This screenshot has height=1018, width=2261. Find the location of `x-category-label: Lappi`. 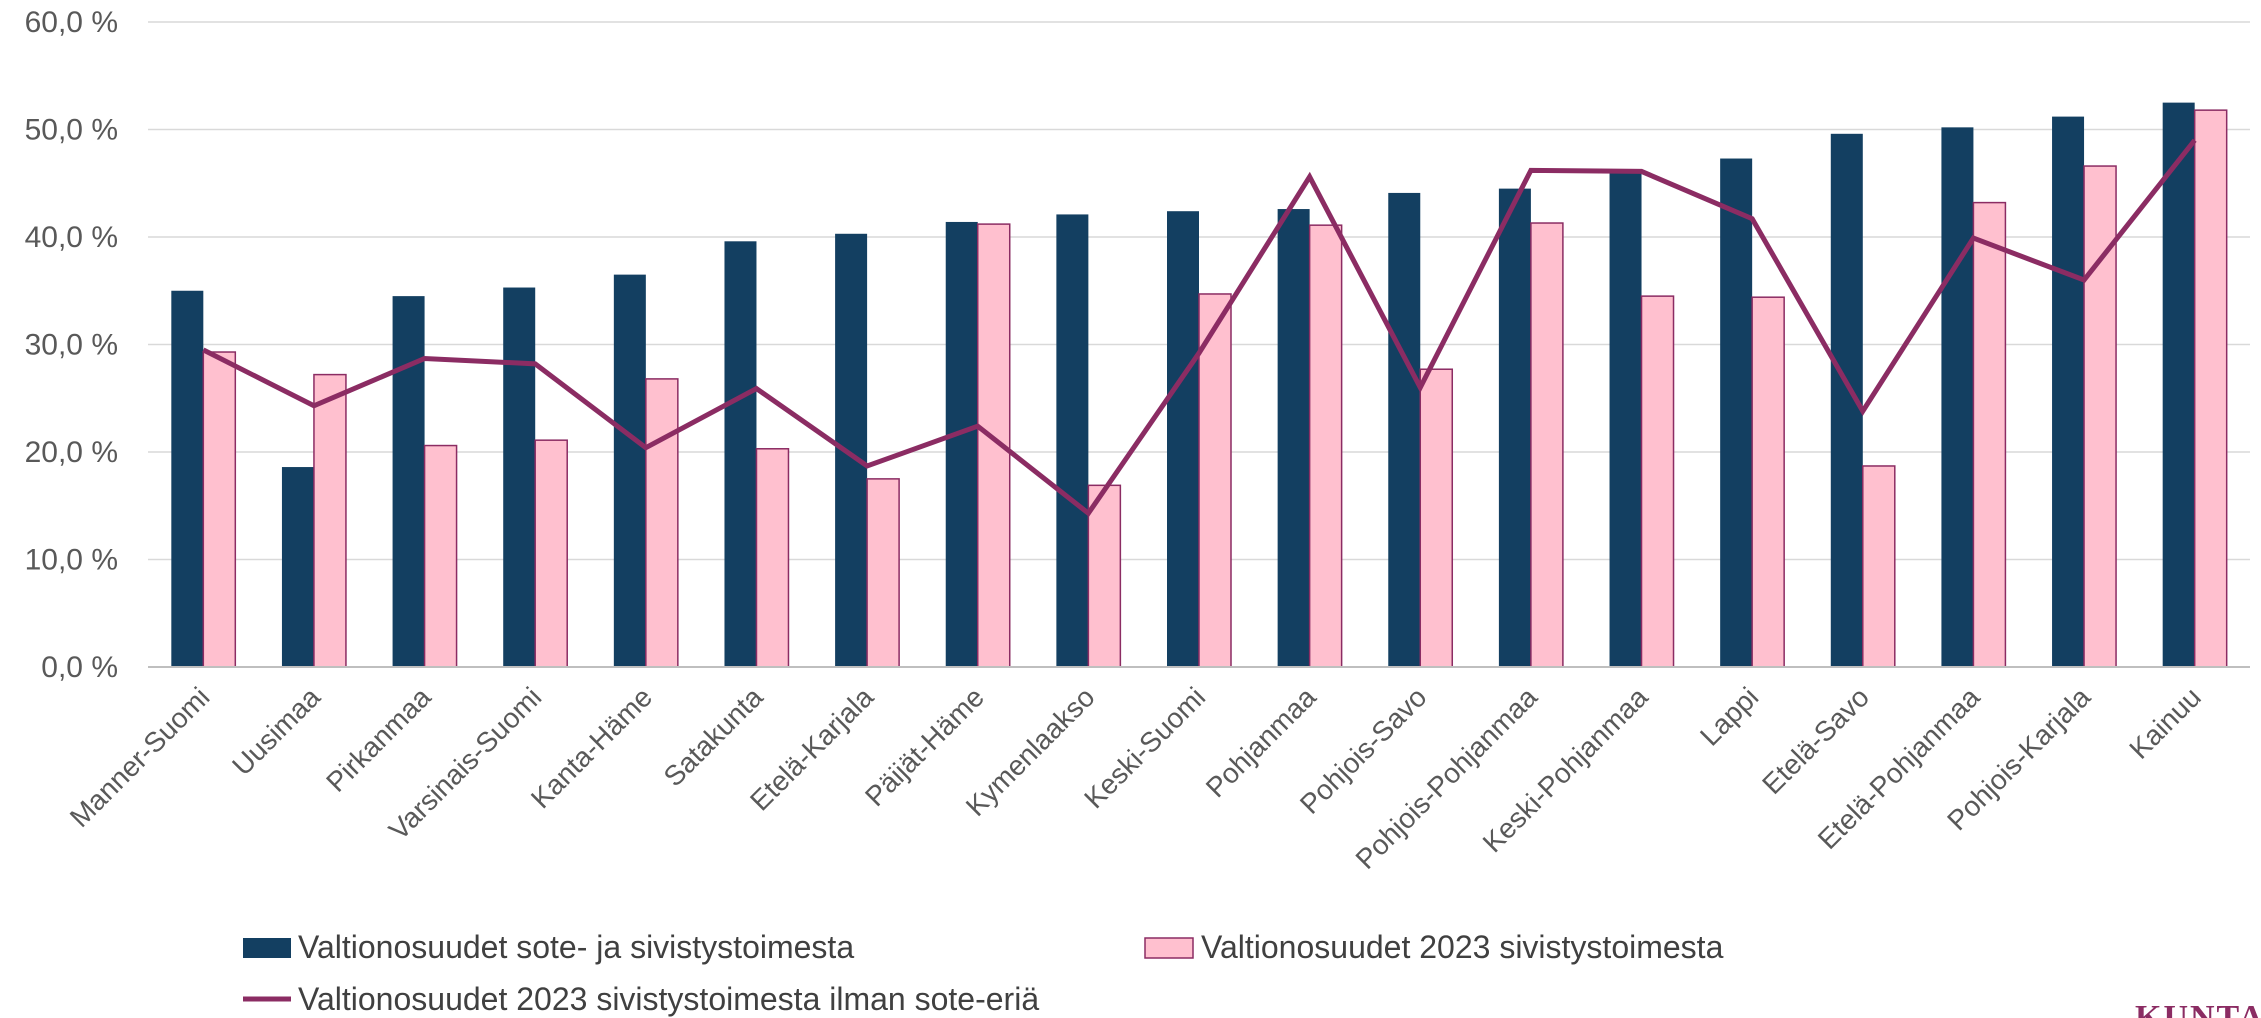

x-category-label: Lappi is located at coordinates (1729, 716).